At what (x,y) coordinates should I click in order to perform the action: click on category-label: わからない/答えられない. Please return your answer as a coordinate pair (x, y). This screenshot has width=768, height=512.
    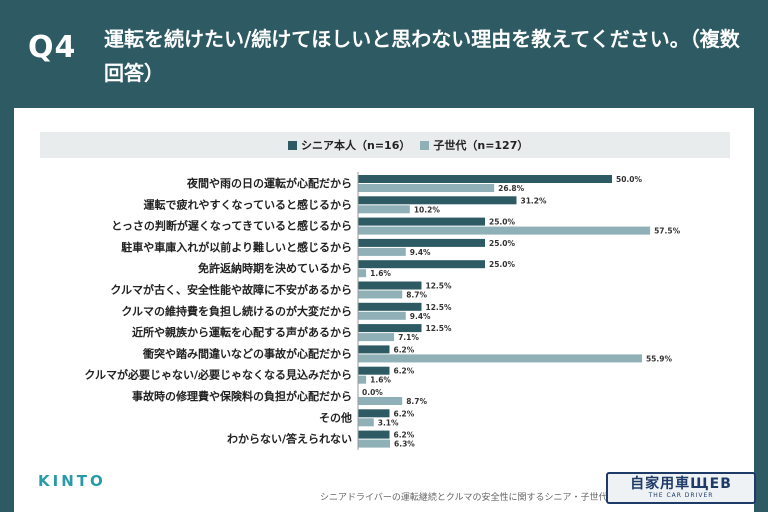
    Looking at the image, I should click on (289, 439).